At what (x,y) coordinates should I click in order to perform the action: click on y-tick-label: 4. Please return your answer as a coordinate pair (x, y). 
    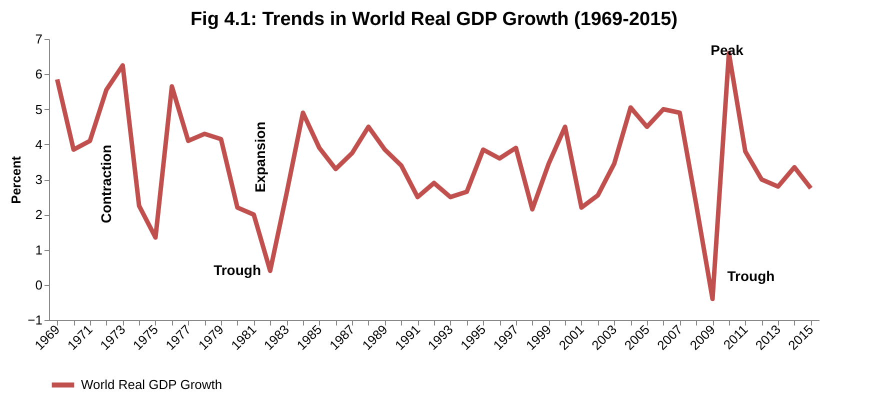
    Looking at the image, I should click on (38, 144).